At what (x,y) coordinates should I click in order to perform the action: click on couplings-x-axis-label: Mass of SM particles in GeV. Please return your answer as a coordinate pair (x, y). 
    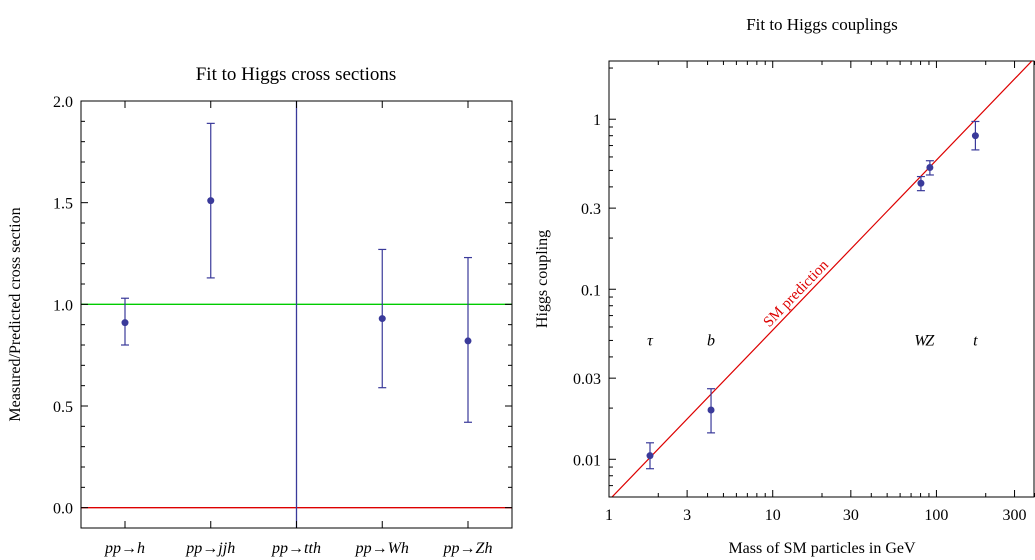
    Looking at the image, I should click on (822, 548).